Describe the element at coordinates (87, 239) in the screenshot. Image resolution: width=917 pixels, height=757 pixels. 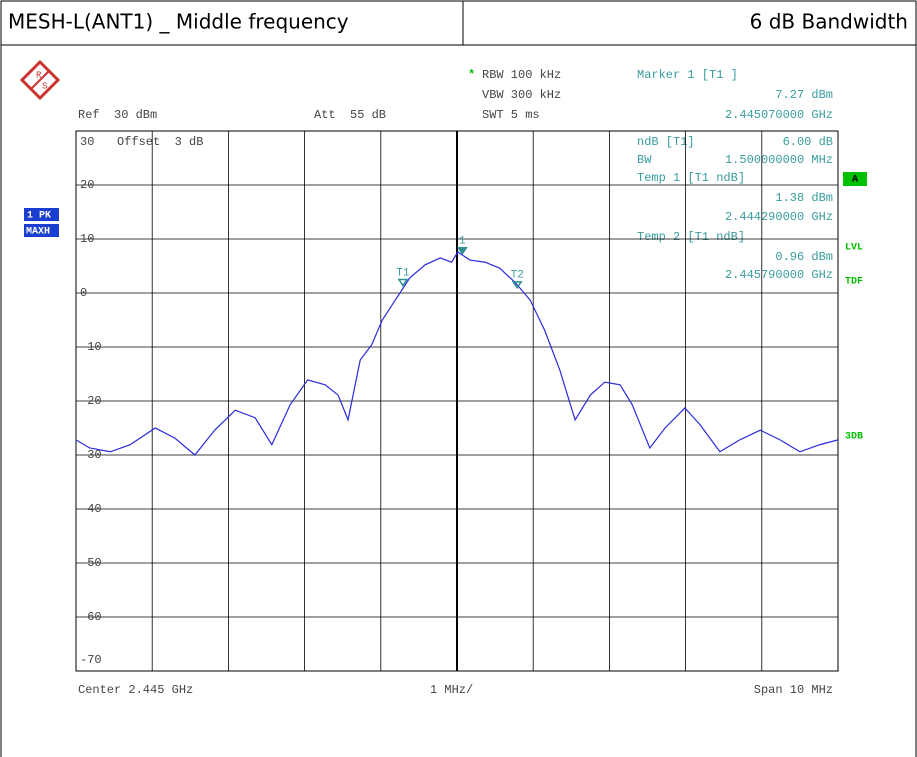
I see `y-tick-label: 10` at that location.